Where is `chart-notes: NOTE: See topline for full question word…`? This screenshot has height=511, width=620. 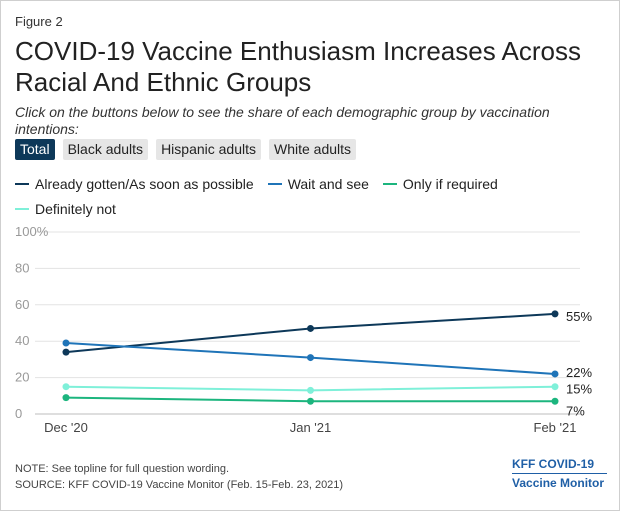
chart-notes: NOTE: See topline for full question word… is located at coordinates (179, 477).